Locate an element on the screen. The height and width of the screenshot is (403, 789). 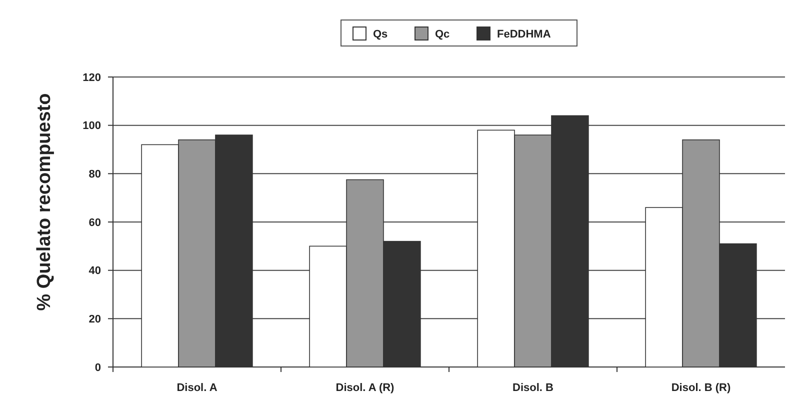
y-tick-label: 80 is located at coordinates (94, 174).